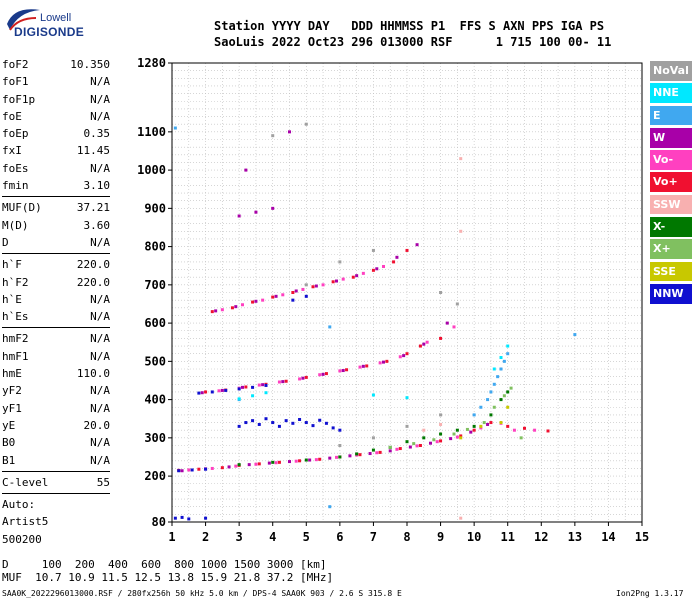  Describe the element at coordinates (93, 374) in the screenshot. I see `param-value: 110.0` at that location.